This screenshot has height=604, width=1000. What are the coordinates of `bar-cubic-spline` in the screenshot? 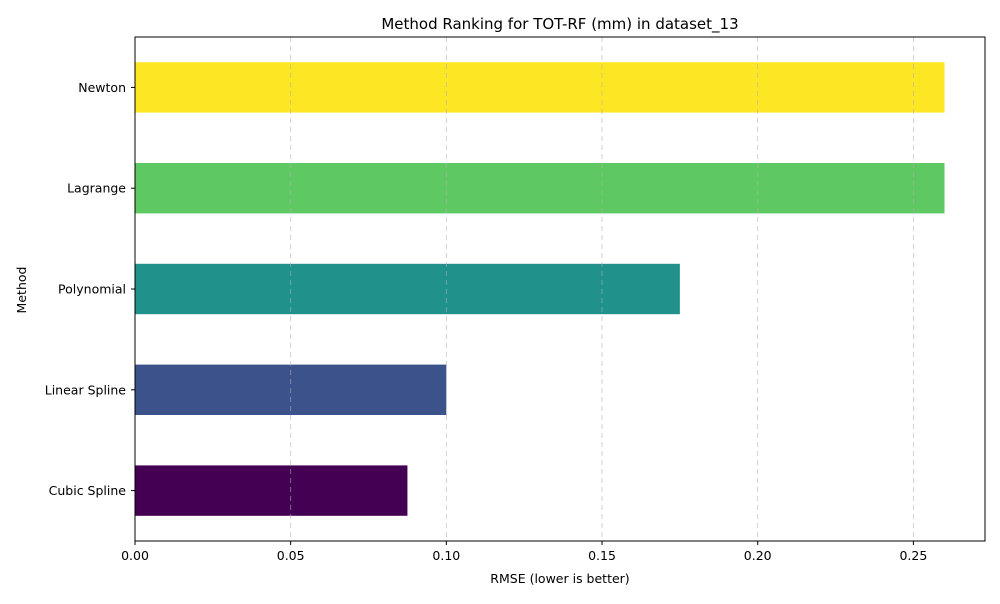 It's located at (271, 490).